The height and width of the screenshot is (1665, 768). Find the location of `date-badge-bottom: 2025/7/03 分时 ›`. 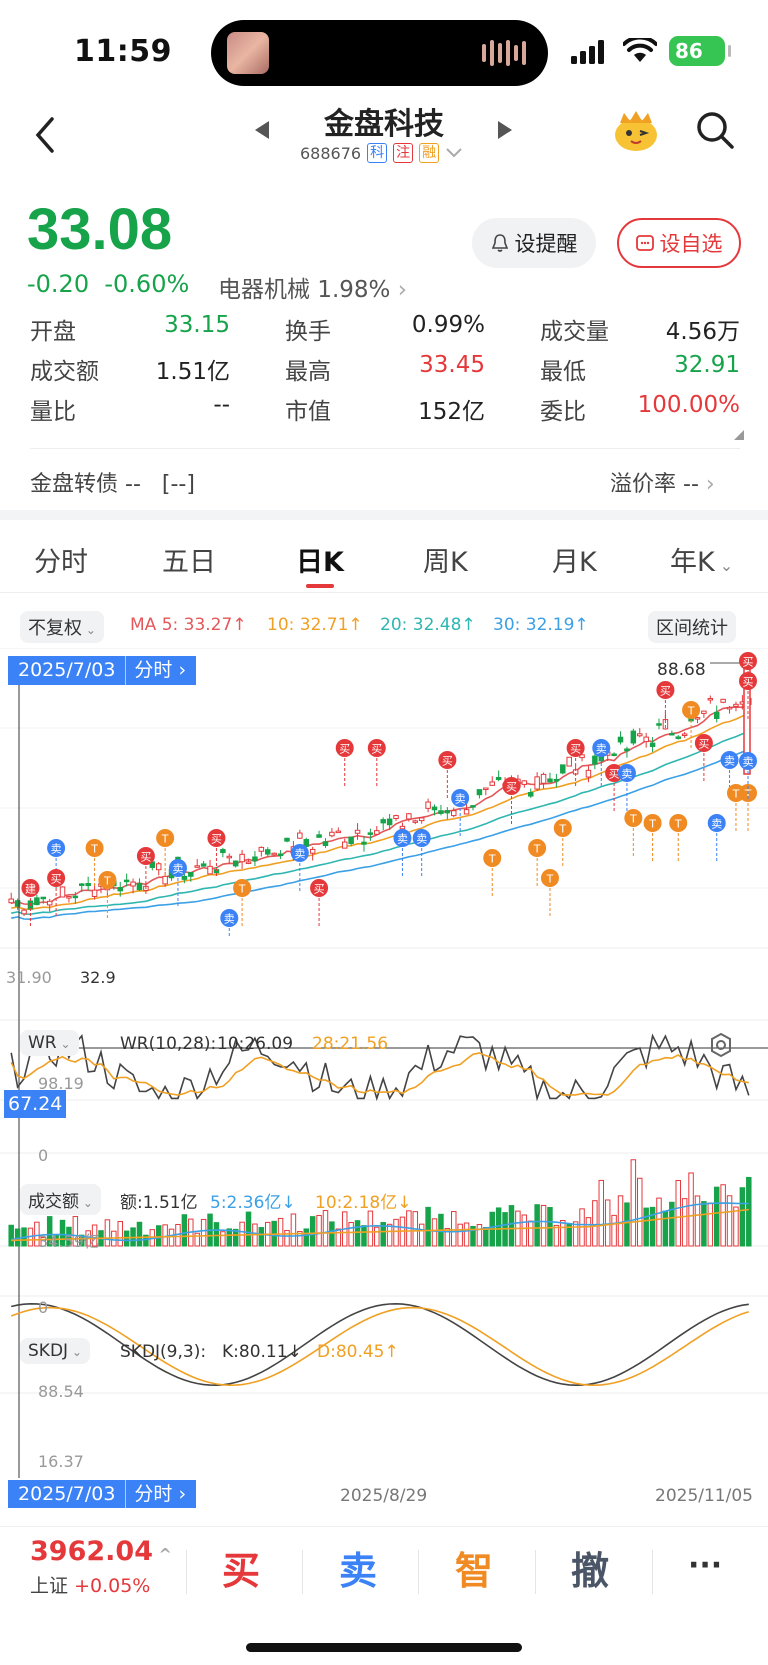

date-badge-bottom: 2025/7/03 分时 › is located at coordinates (102, 1494).